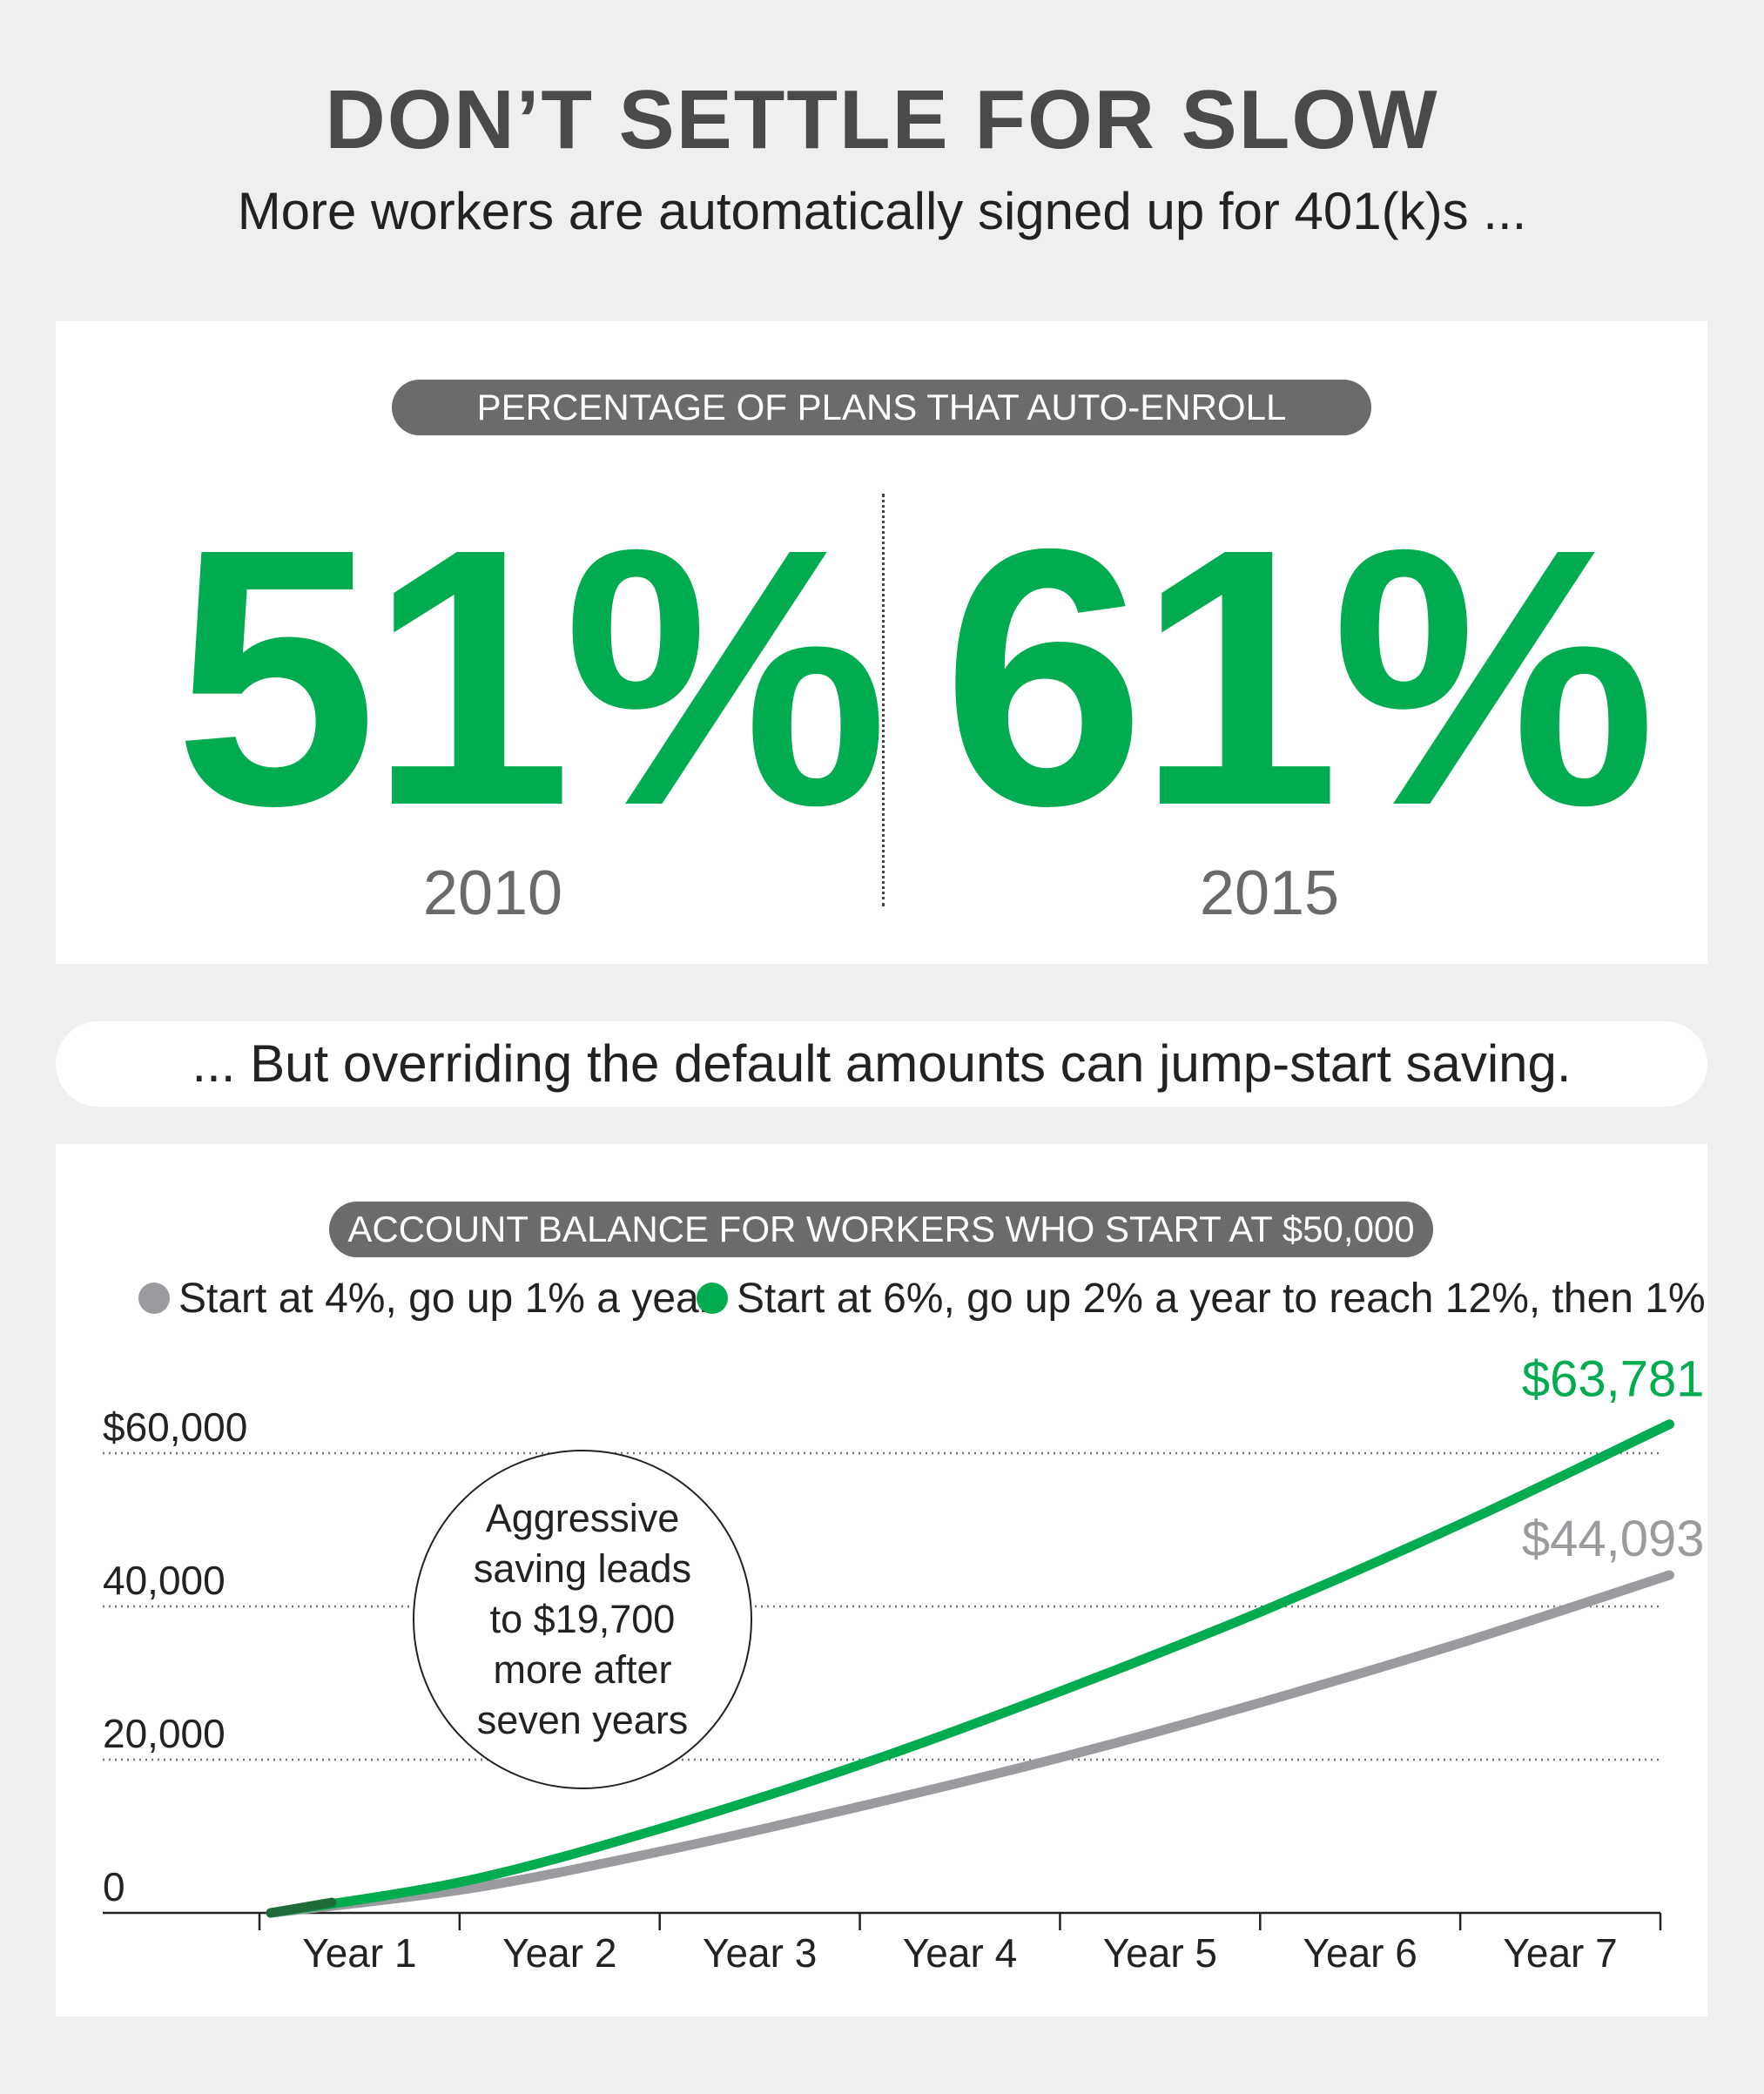  What do you see at coordinates (1613, 1539) in the screenshot?
I see `end-label-gray: $44,093` at bounding box center [1613, 1539].